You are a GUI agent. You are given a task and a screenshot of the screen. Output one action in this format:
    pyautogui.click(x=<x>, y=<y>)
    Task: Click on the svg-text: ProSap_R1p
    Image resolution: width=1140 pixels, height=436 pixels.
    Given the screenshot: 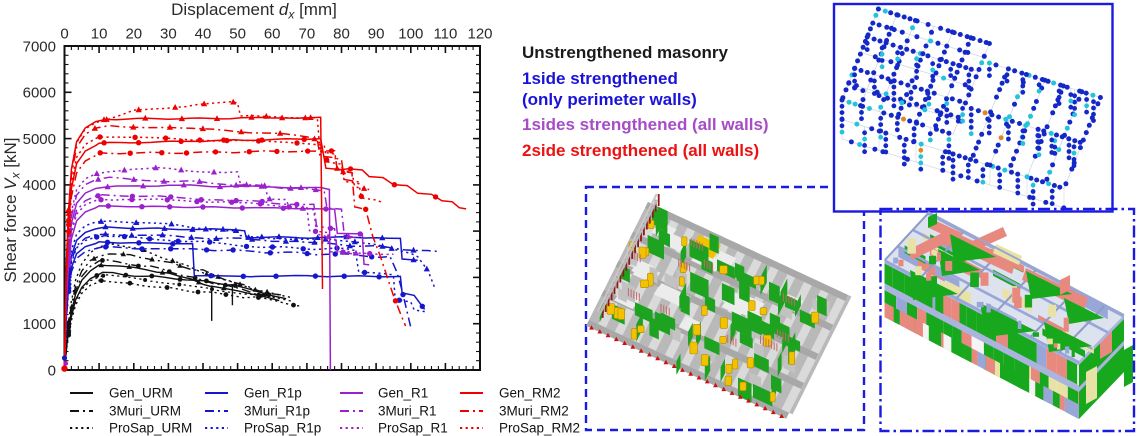 What is the action you would take?
    pyautogui.click(x=282, y=428)
    